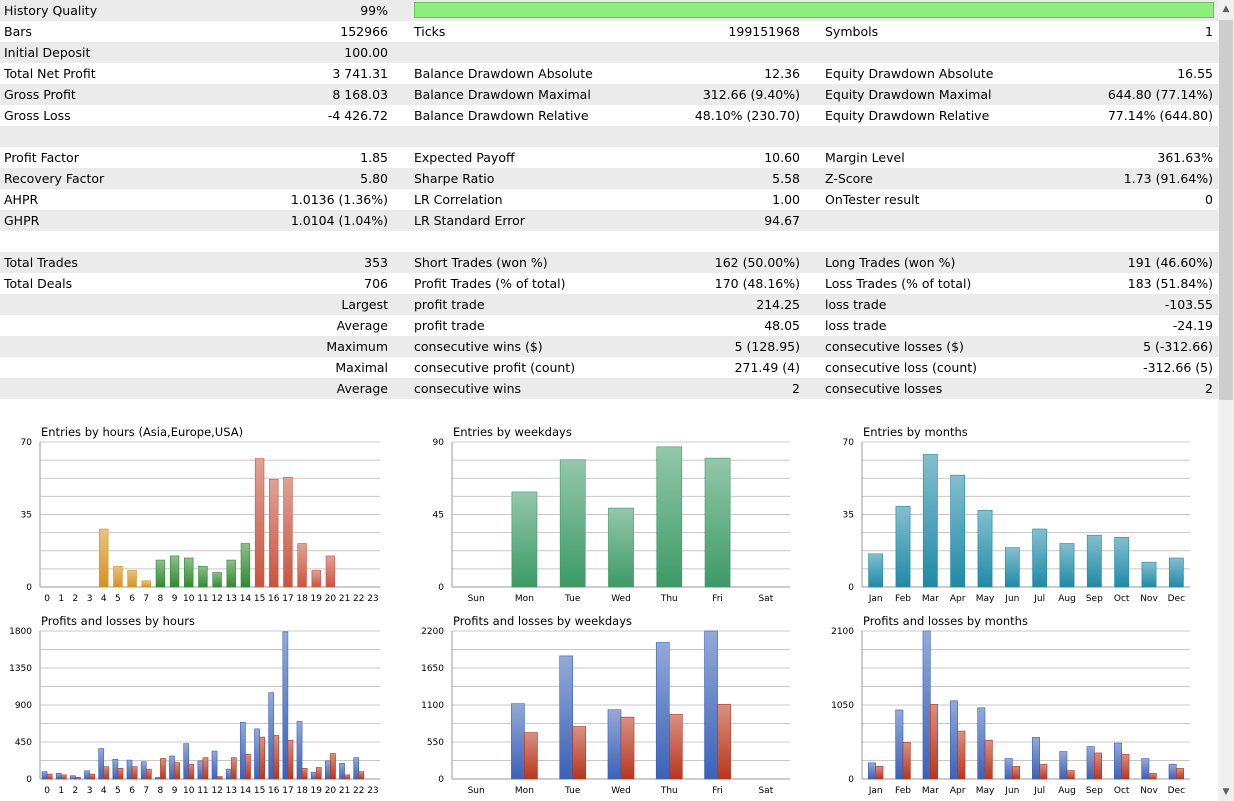 This screenshot has height=801, width=1234. I want to click on stat-value: 312.66 (9.40%), so click(751, 94).